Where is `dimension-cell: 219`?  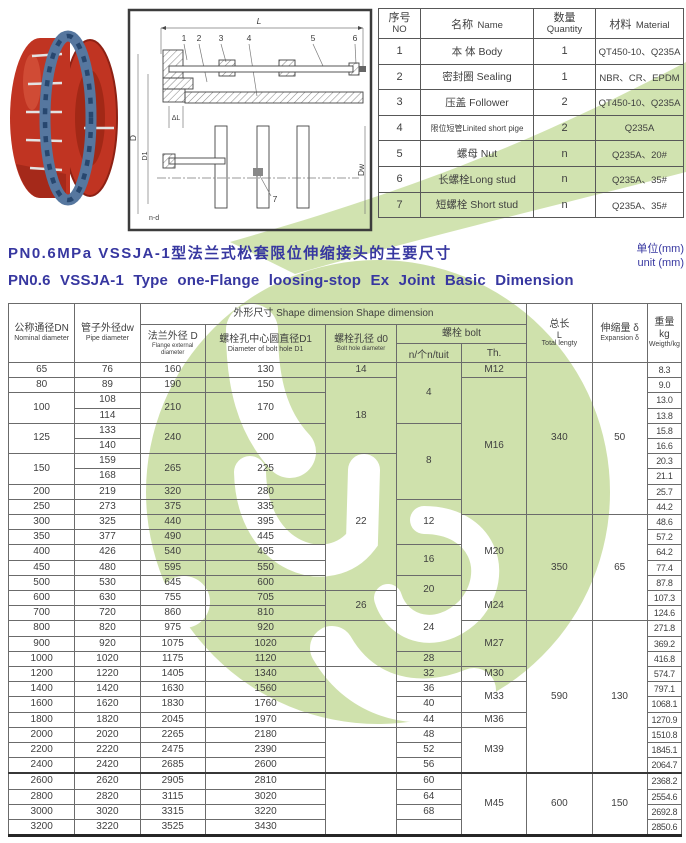
dimension-cell: 219 is located at coordinates (107, 491).